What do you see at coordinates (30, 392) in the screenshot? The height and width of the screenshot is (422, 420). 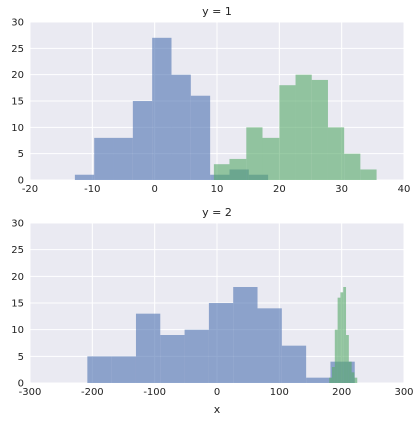 I see `x-tick-label: -300` at bounding box center [30, 392].